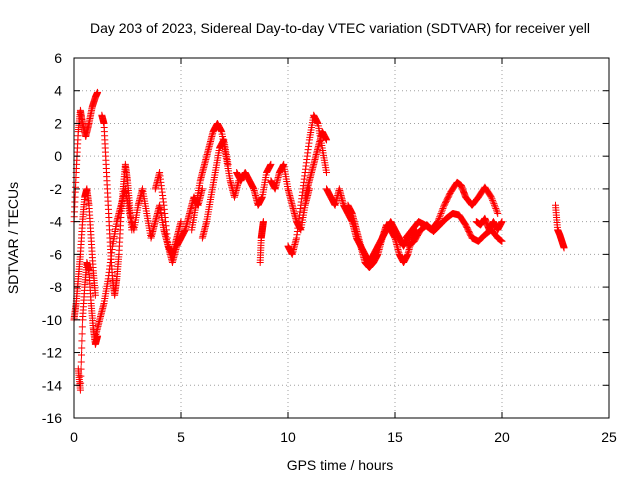 This screenshot has width=640, height=480. I want to click on y-tick-label: 0, so click(58, 156).